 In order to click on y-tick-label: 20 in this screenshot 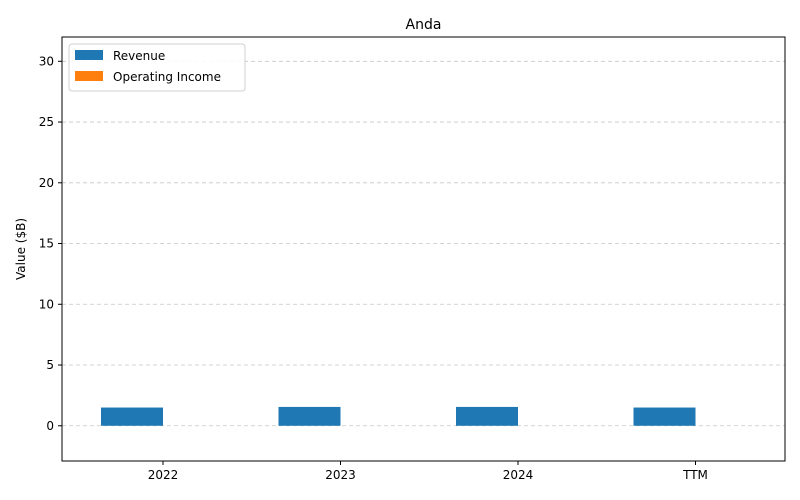, I will do `click(46, 183)`.